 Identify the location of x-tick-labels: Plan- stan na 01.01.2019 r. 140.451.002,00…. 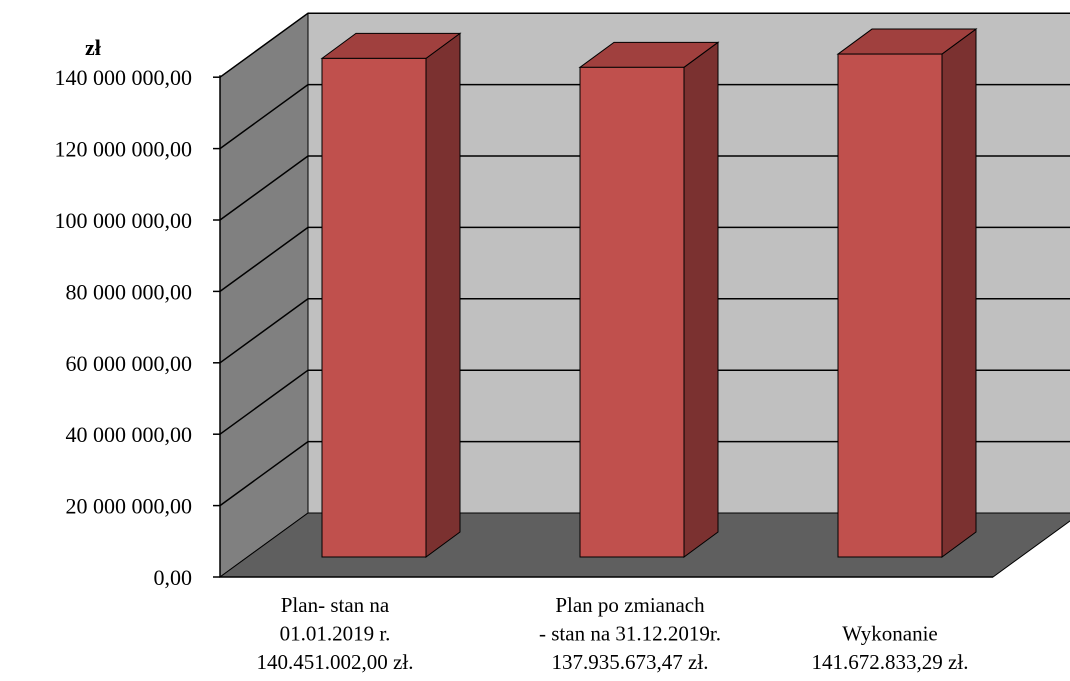
(613, 633).